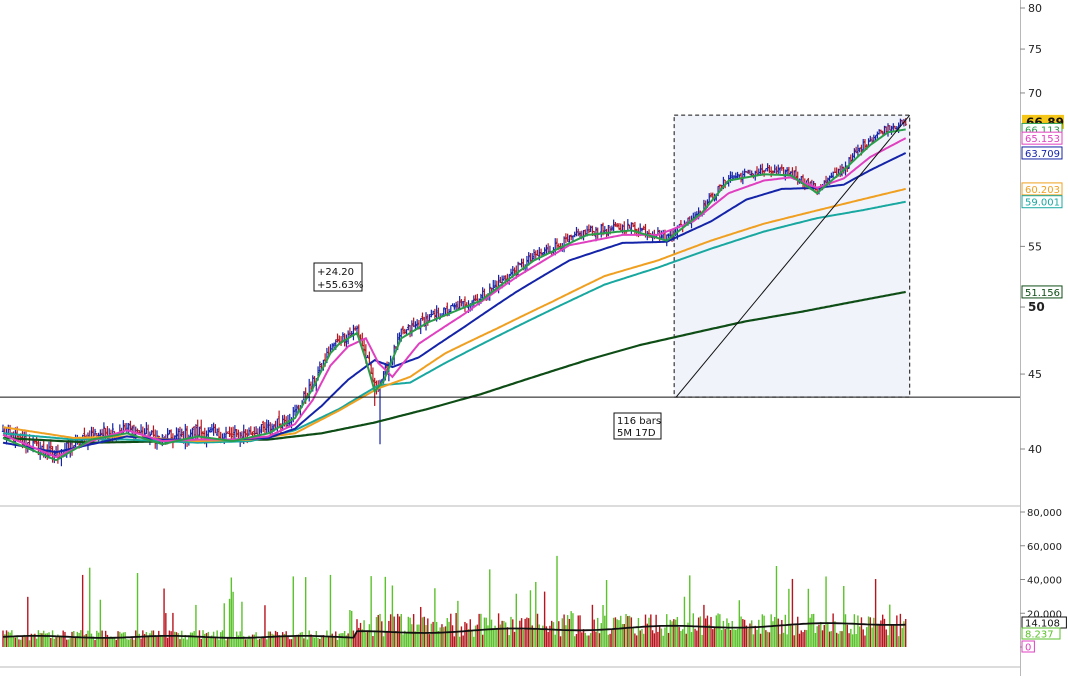 The image size is (1068, 680). What do you see at coordinates (1044, 513) in the screenshot?
I see `volume-tick-label: 80,000` at bounding box center [1044, 513].